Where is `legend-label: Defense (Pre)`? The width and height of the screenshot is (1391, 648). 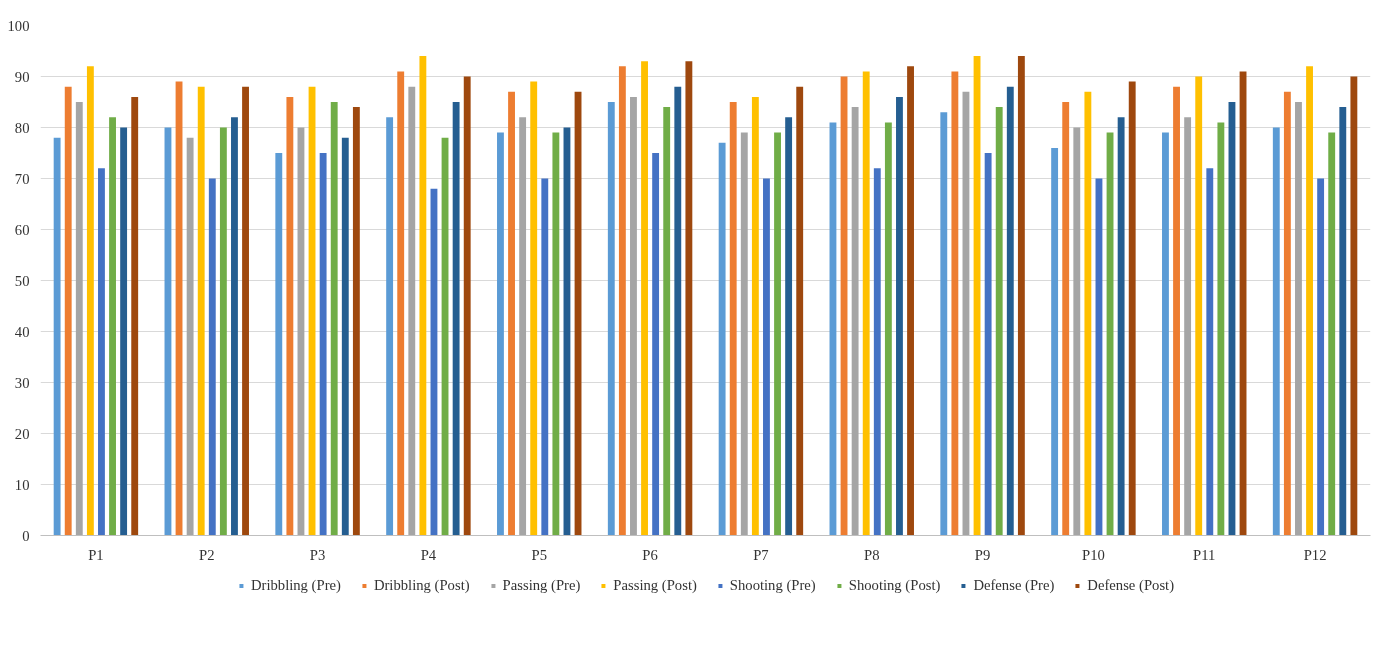
legend-label: Defense (Pre) is located at coordinates (1014, 585).